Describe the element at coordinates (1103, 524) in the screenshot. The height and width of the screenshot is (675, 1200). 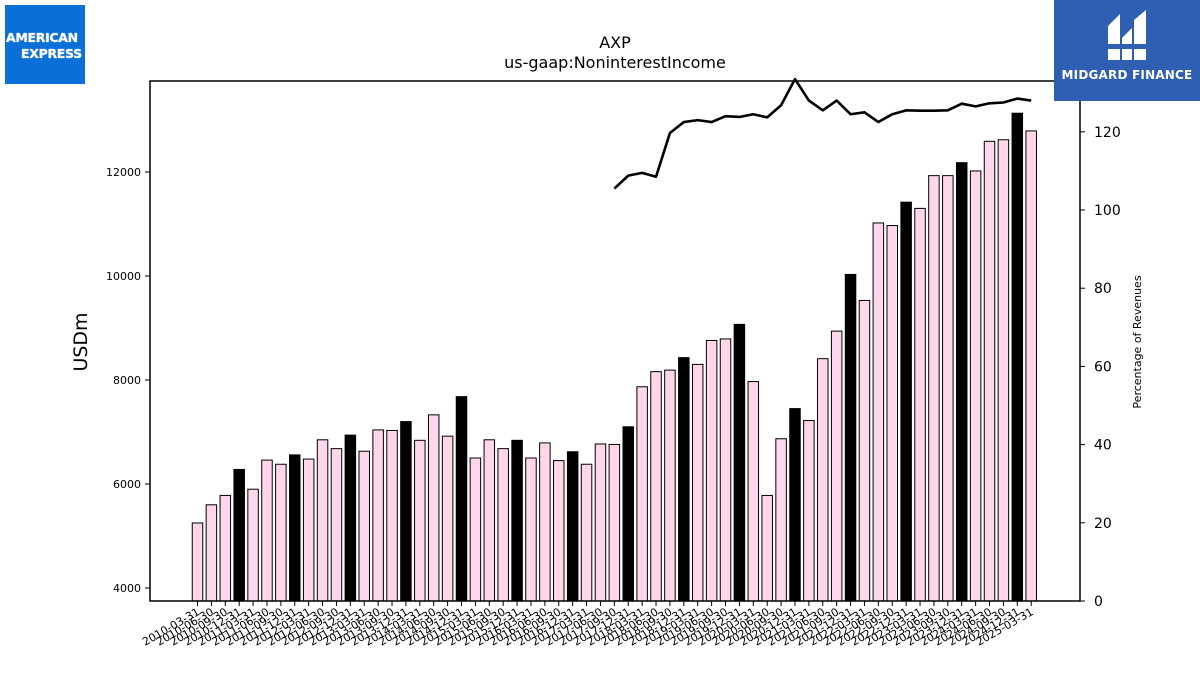
I see `y2-tick-label: 20` at that location.